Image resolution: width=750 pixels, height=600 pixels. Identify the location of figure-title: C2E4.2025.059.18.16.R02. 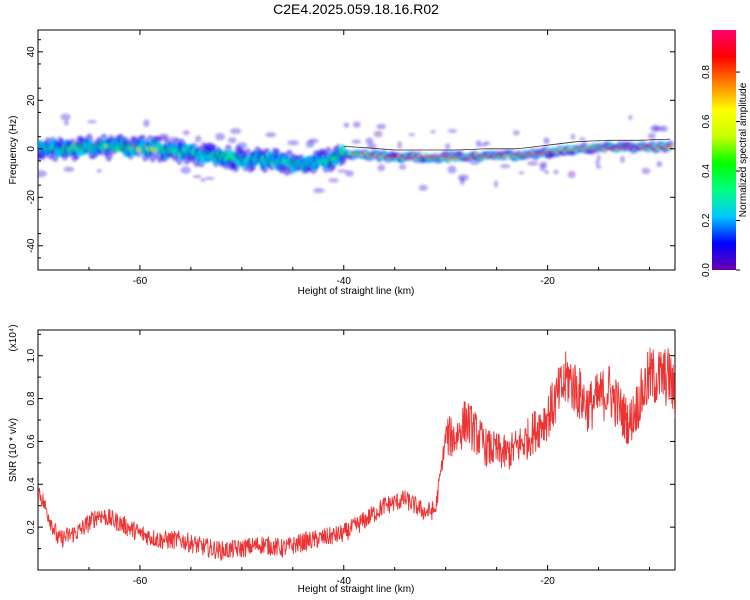
(356, 9).